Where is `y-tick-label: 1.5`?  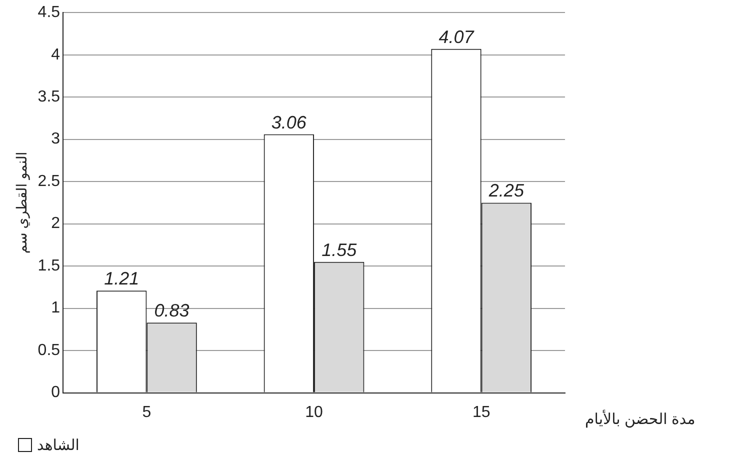
y-tick-label: 1.5 is located at coordinates (49, 265).